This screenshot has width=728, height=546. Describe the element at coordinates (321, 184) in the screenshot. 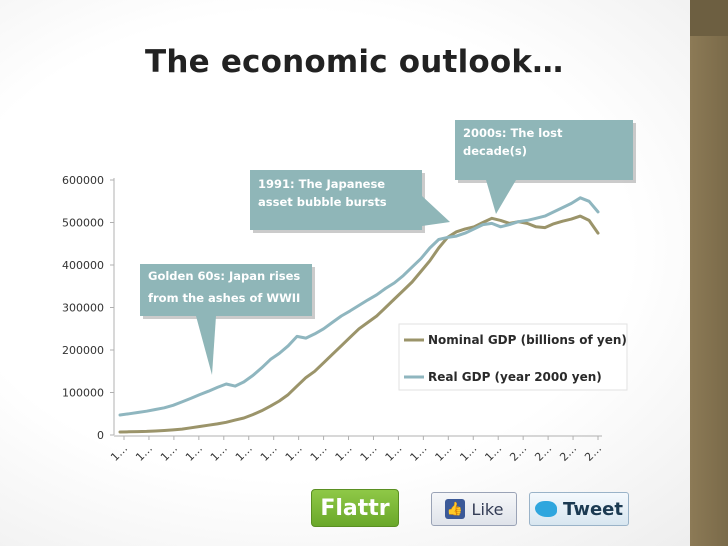

I see `callout-text: 1991: The Japanese` at that location.